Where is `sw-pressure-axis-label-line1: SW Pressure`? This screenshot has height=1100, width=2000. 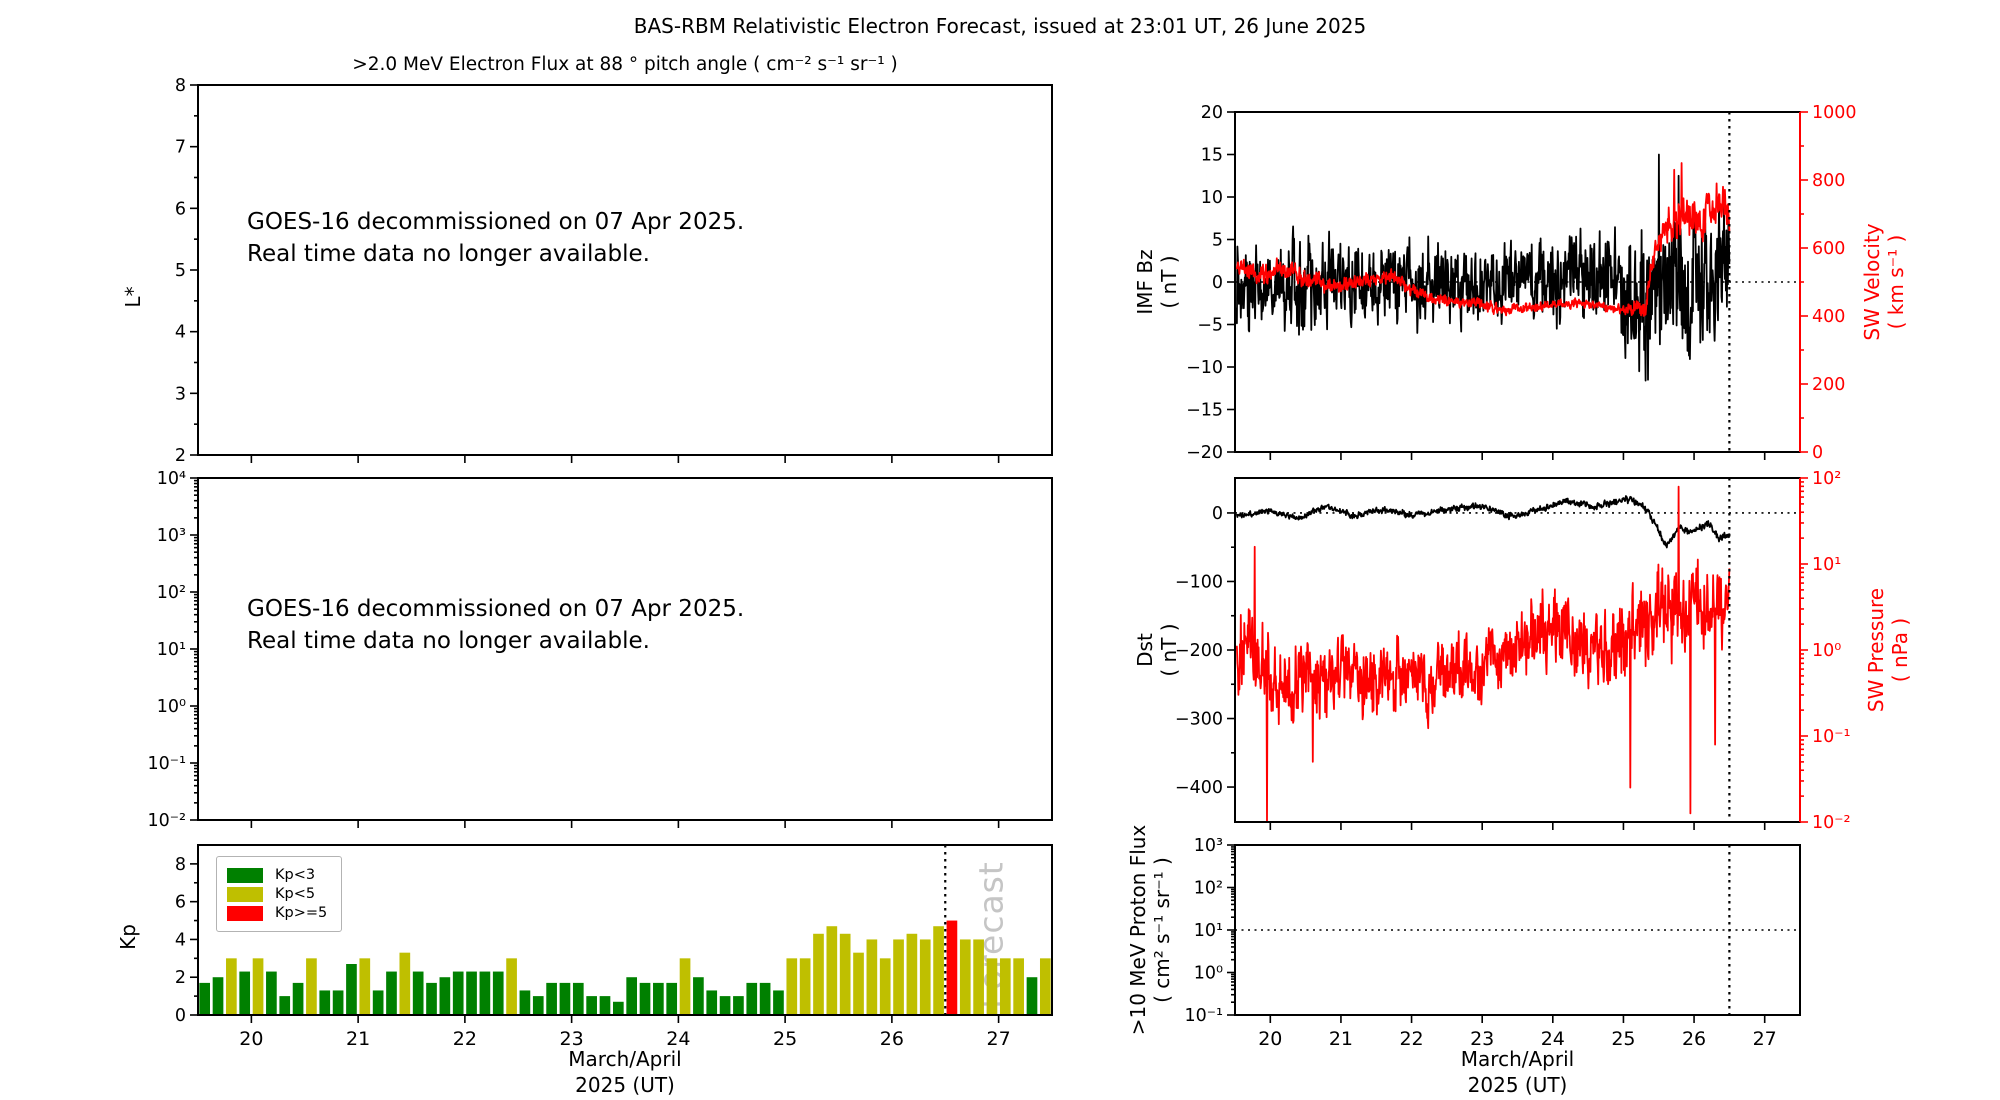 sw-pressure-axis-label-line1: SW Pressure is located at coordinates (1876, 650).